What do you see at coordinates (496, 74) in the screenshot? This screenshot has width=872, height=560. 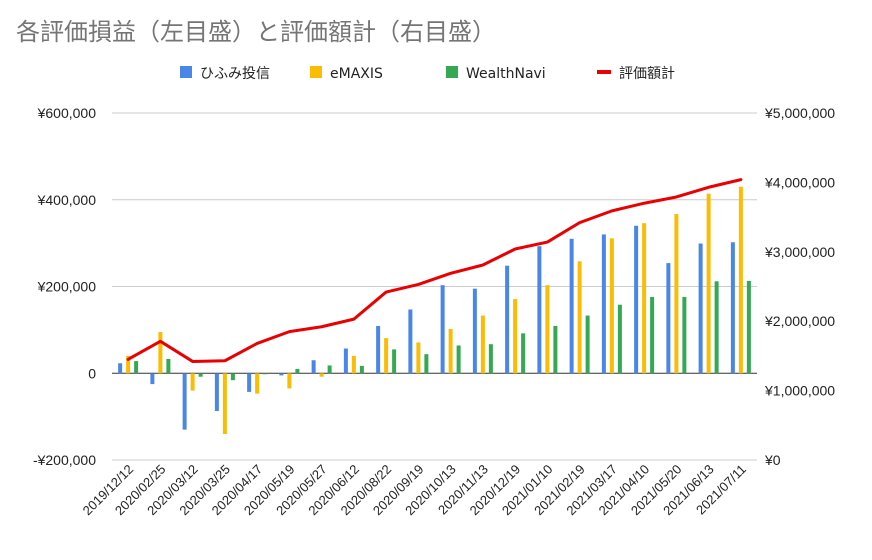 I see `legend-item: WealthNavi` at bounding box center [496, 74].